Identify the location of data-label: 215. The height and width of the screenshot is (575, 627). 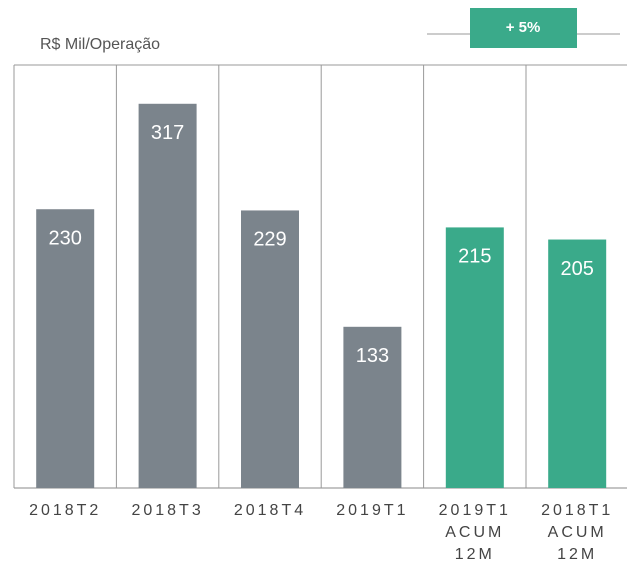
(474, 257).